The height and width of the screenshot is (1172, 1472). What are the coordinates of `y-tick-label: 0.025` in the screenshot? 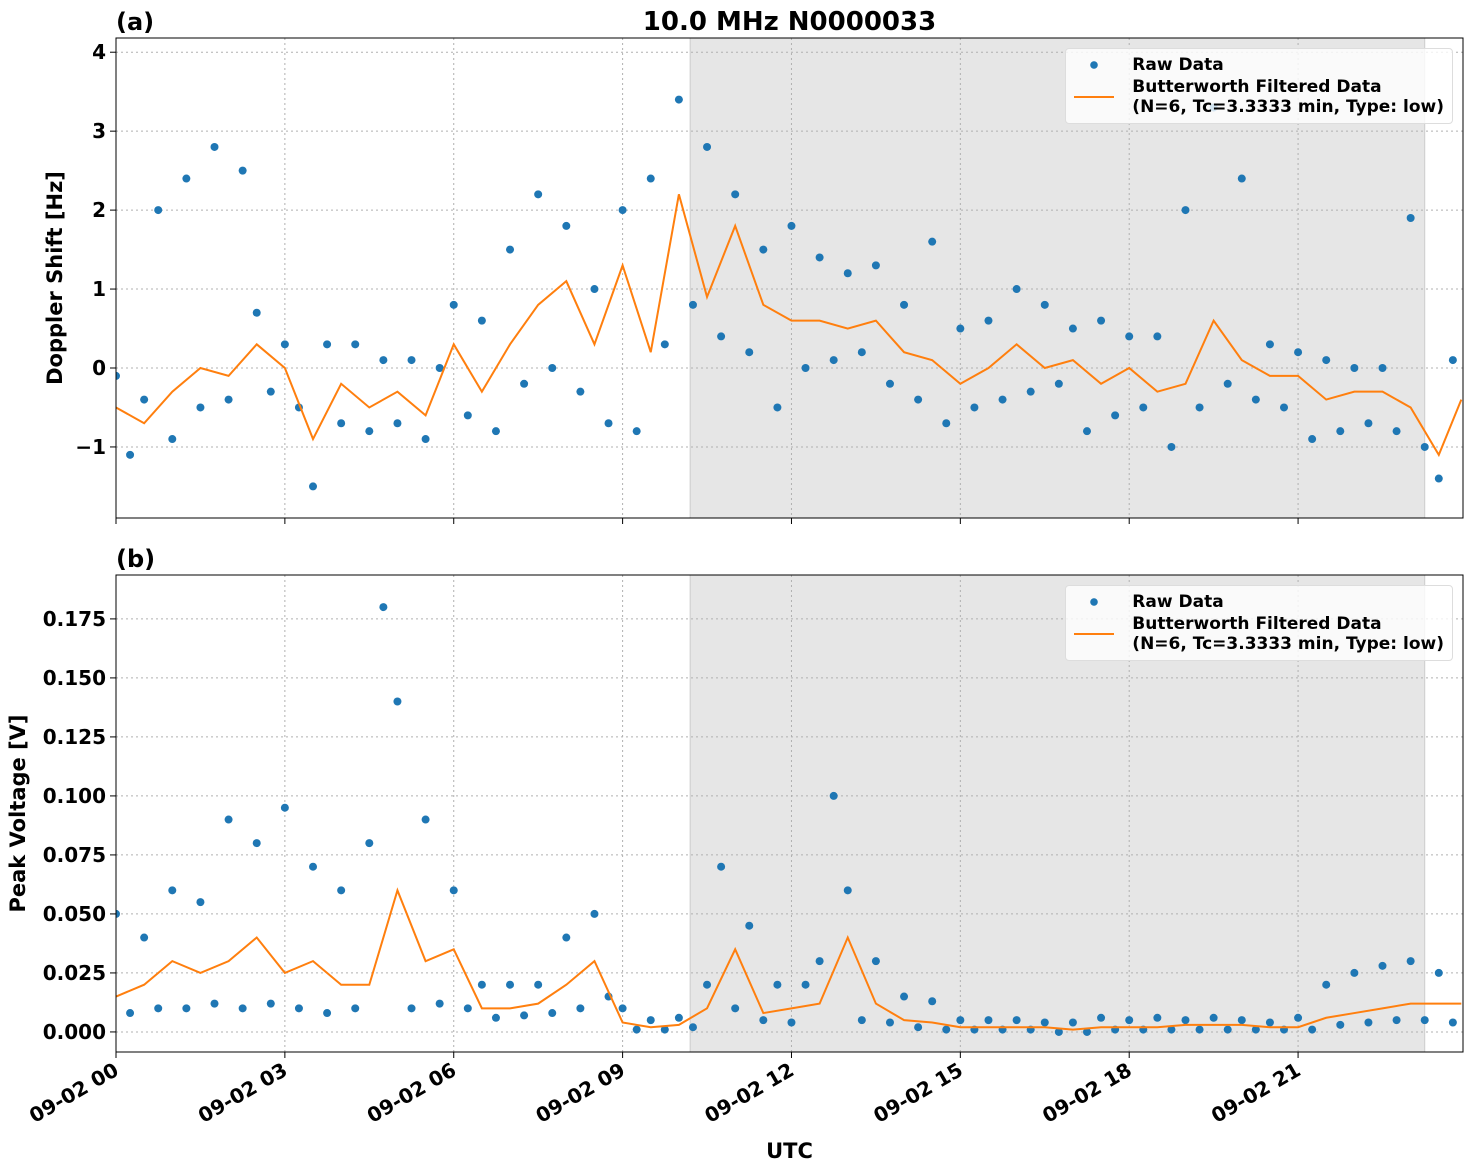 It's located at (74, 973).